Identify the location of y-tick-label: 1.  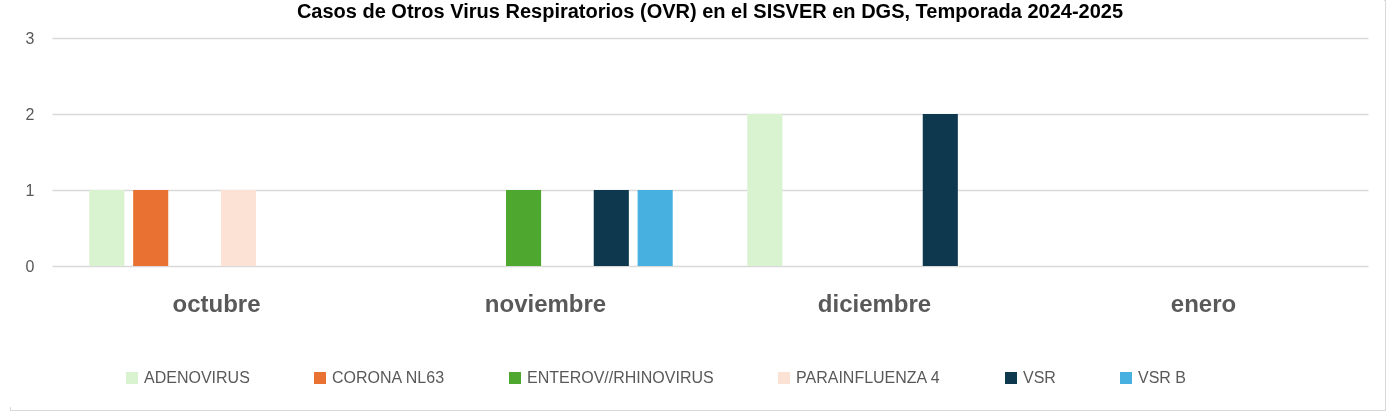
(30, 190).